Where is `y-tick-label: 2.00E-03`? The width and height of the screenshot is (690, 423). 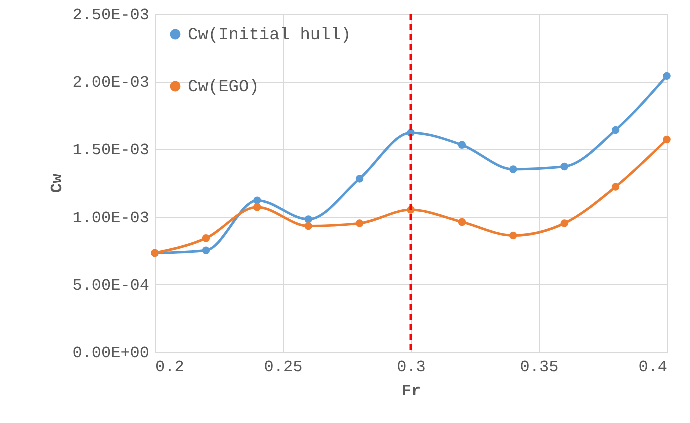
y-tick-label: 2.00E-03 is located at coordinates (111, 83).